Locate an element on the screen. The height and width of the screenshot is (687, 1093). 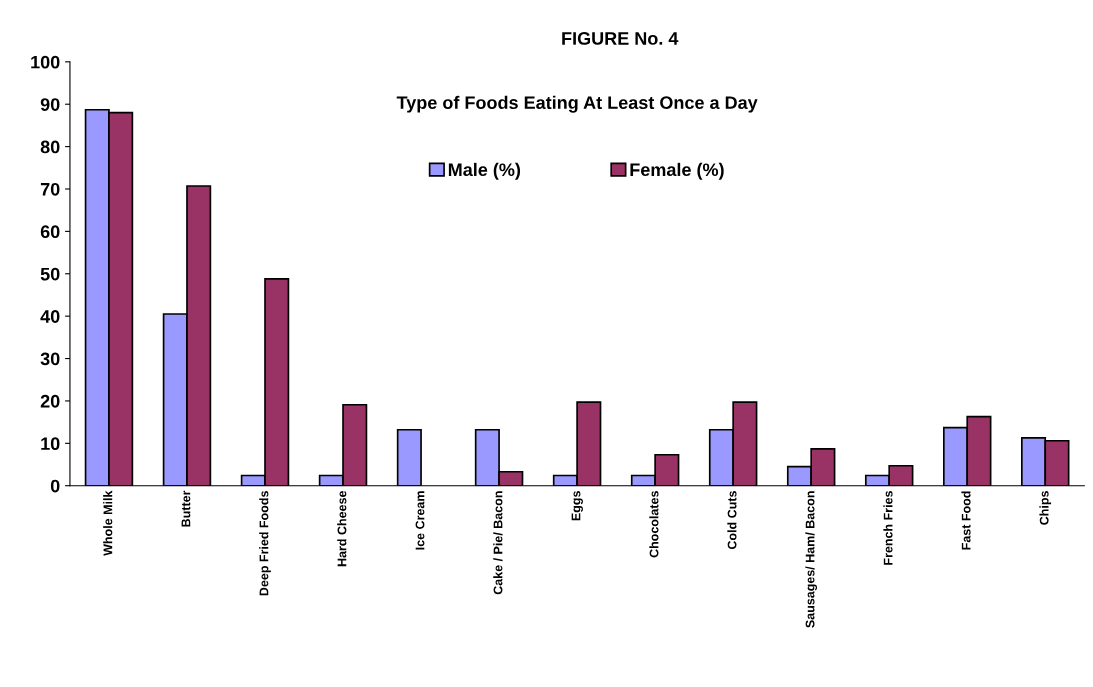
x-tick-label: Chocolates is located at coordinates (654, 524).